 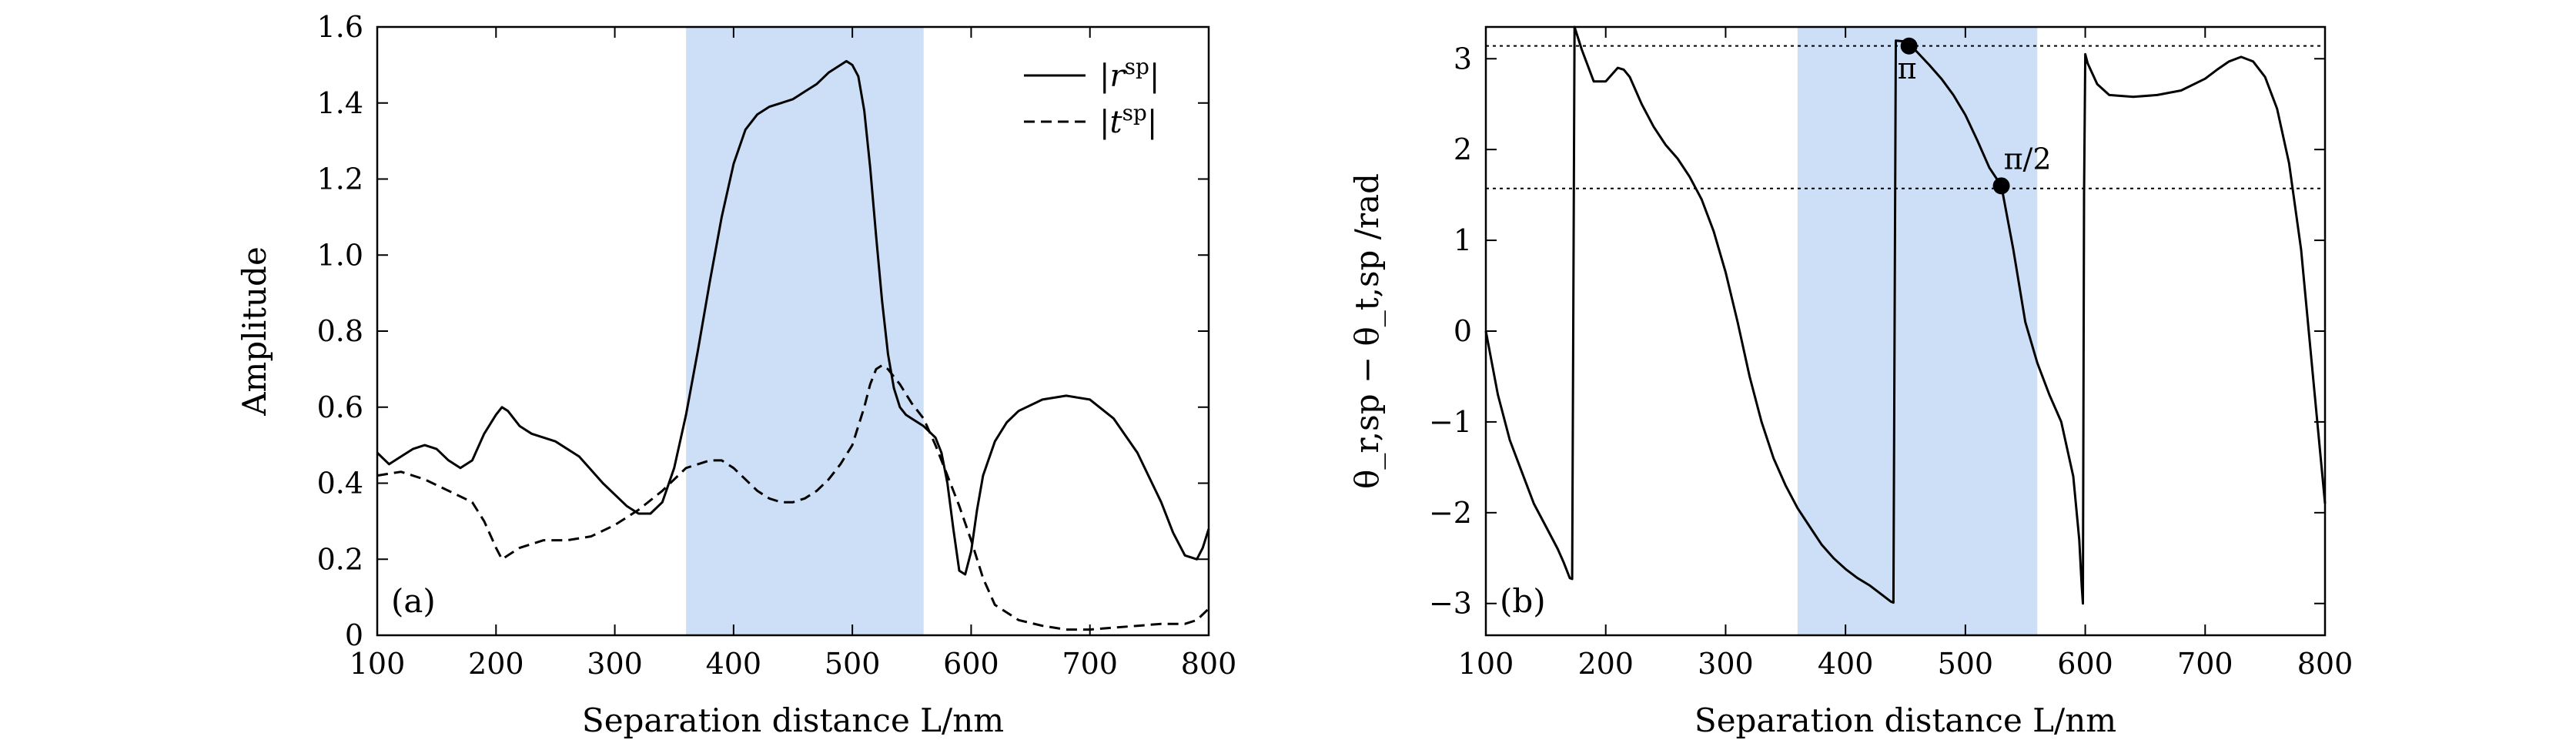 I want to click on y-tick-label: −1, so click(x=1450, y=422).